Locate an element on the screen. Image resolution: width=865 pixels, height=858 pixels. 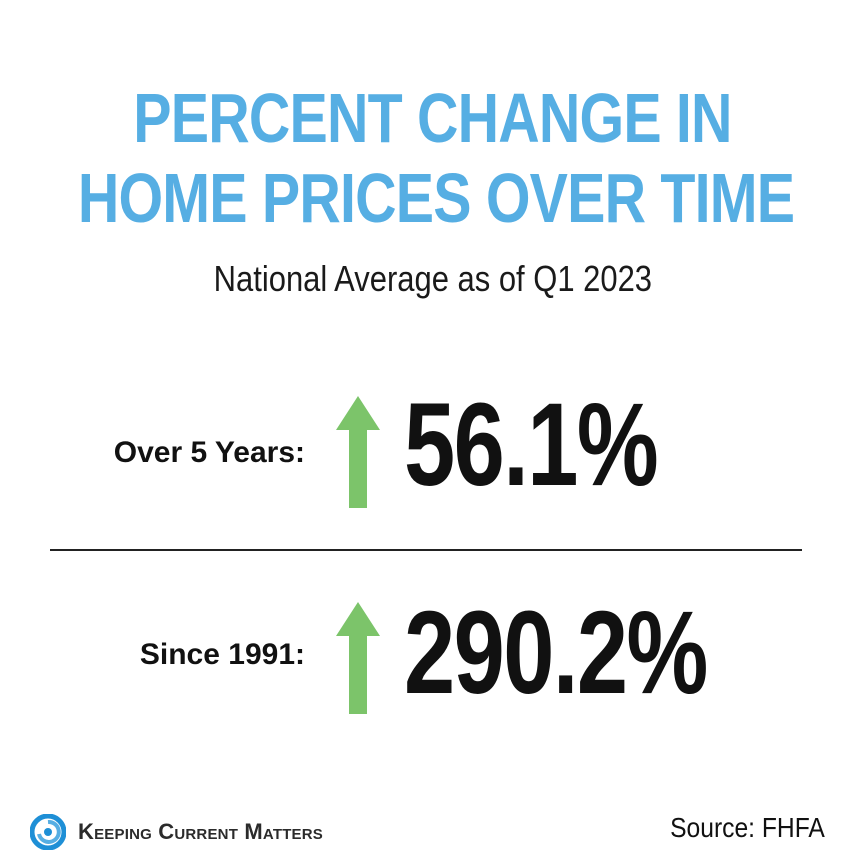
subtitle-text: National Average as of Q1 2023 is located at coordinates (432, 278).